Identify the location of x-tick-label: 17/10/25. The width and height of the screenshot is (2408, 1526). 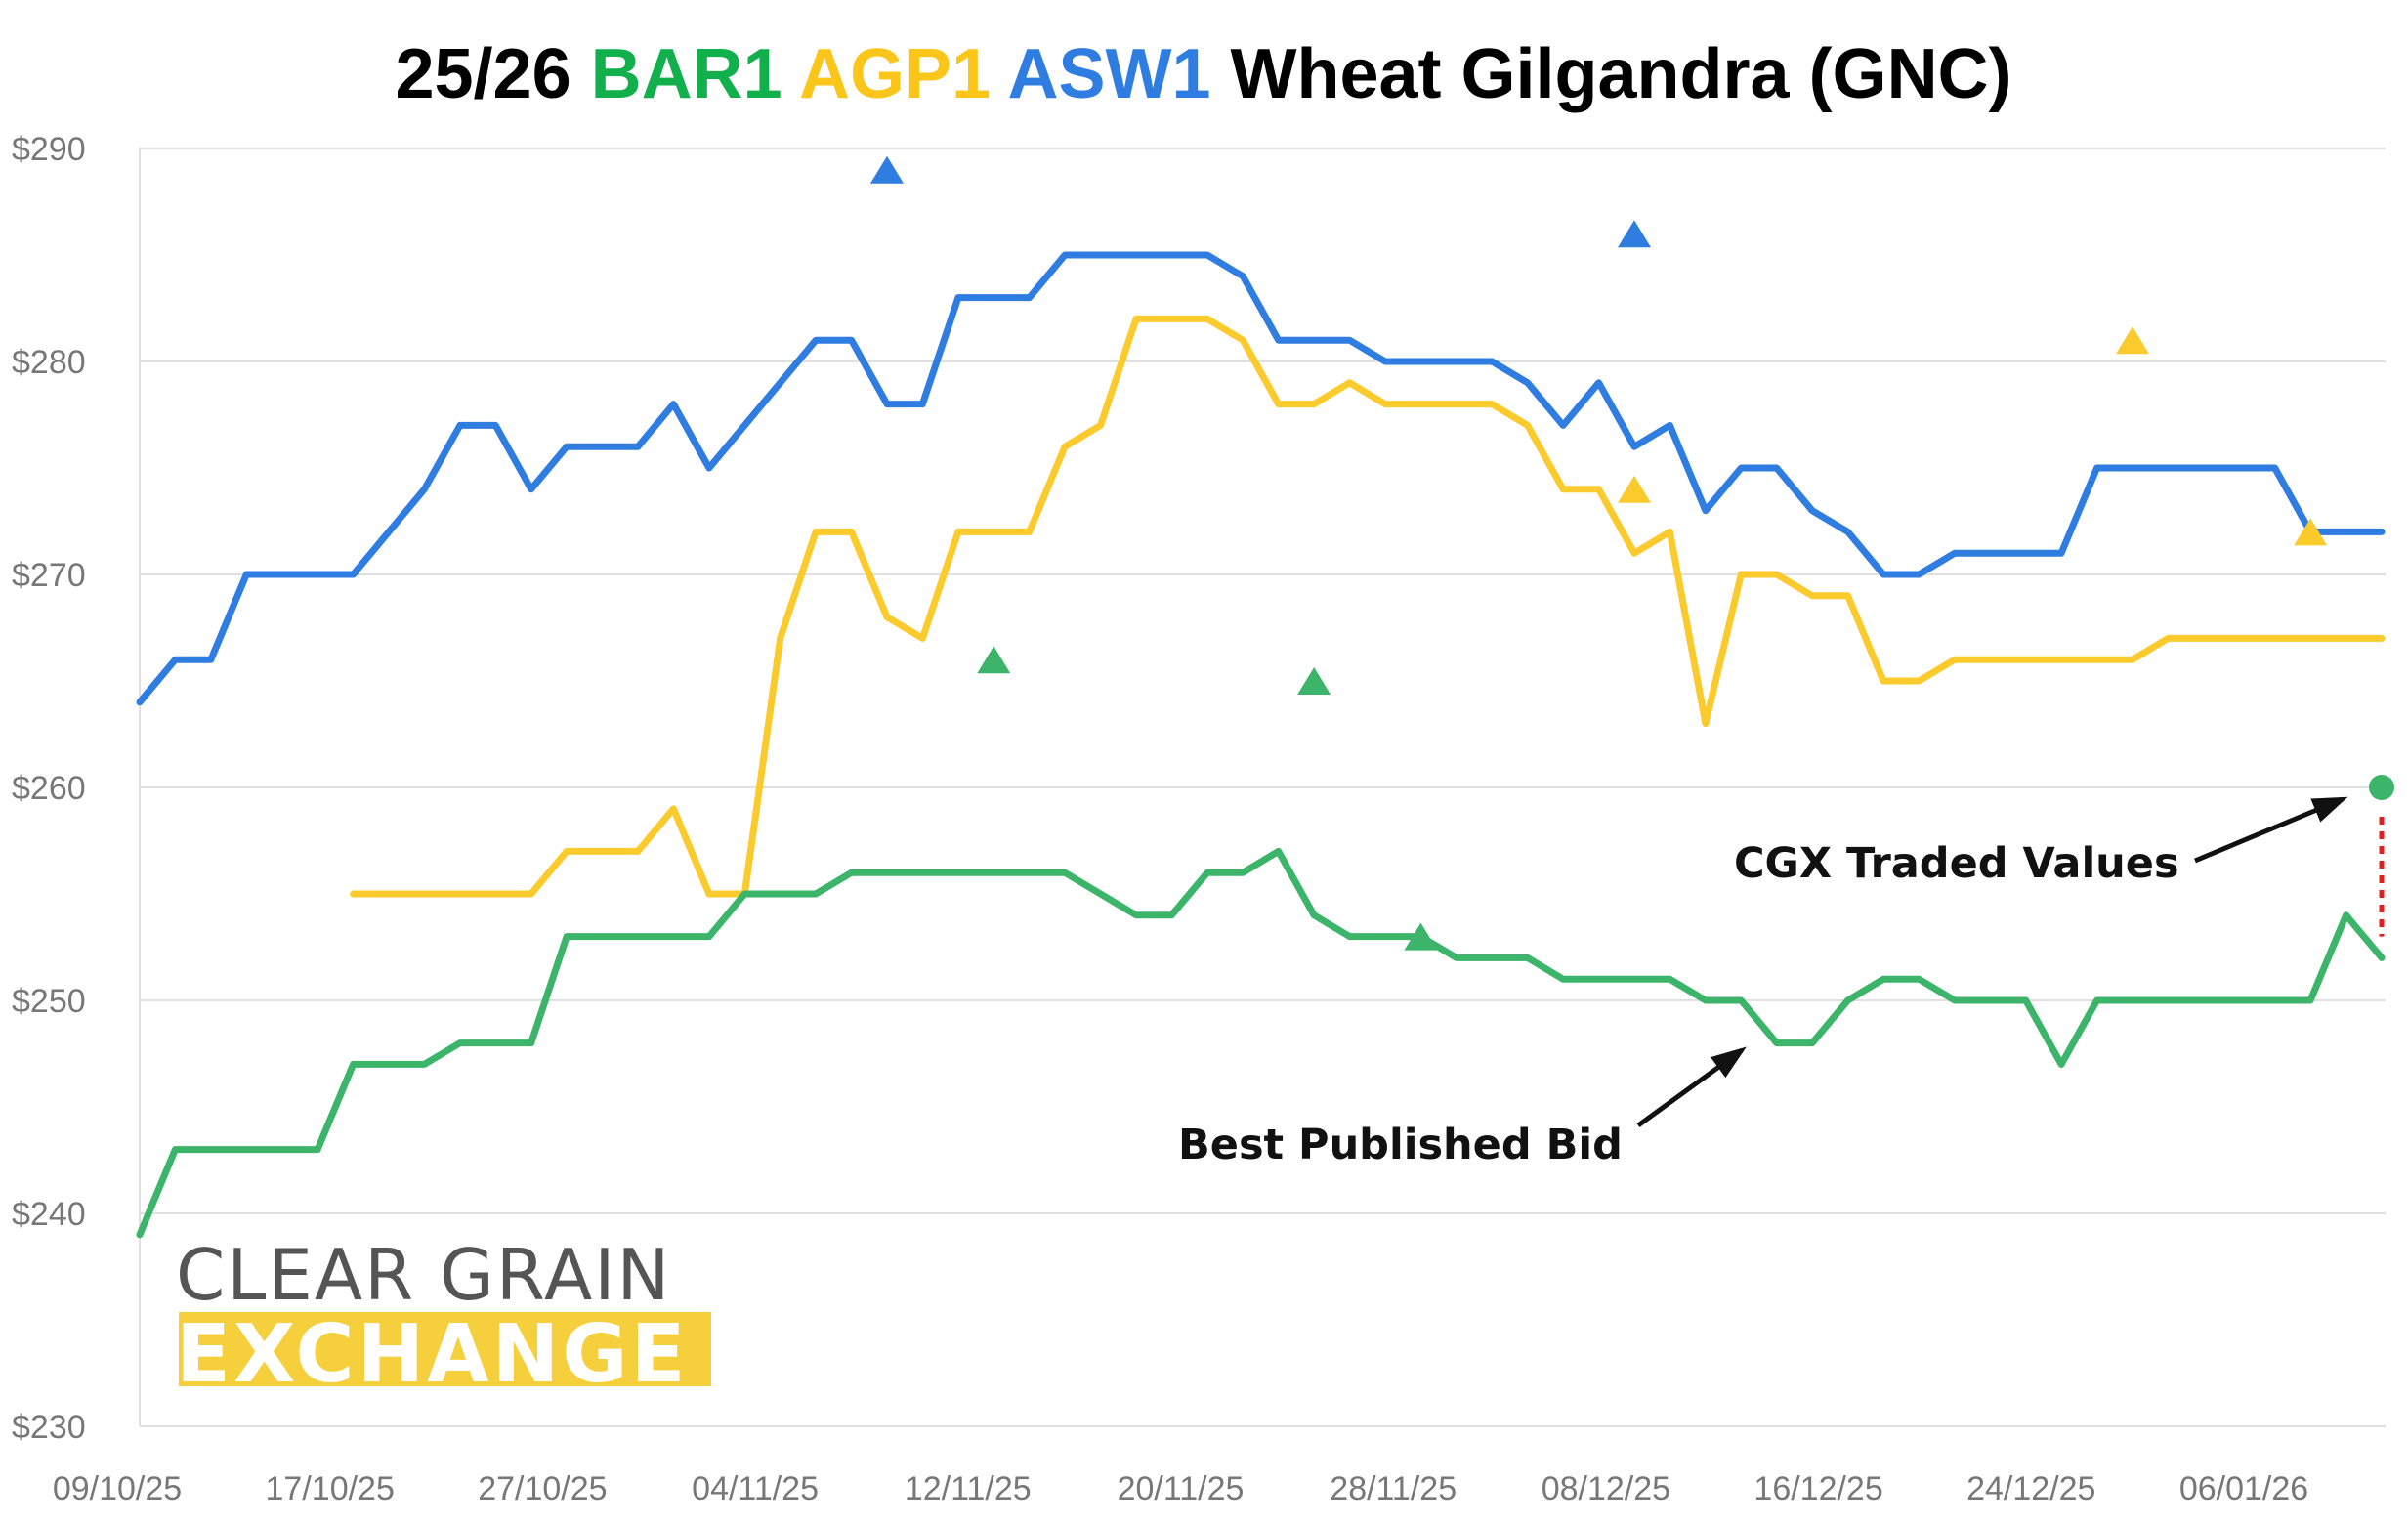
(330, 1488).